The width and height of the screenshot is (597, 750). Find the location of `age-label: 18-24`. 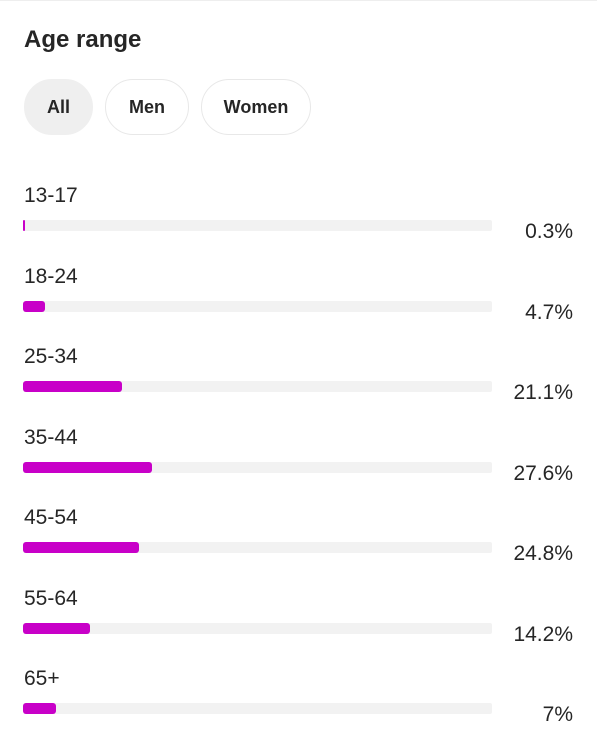

age-label: 18-24 is located at coordinates (51, 276).